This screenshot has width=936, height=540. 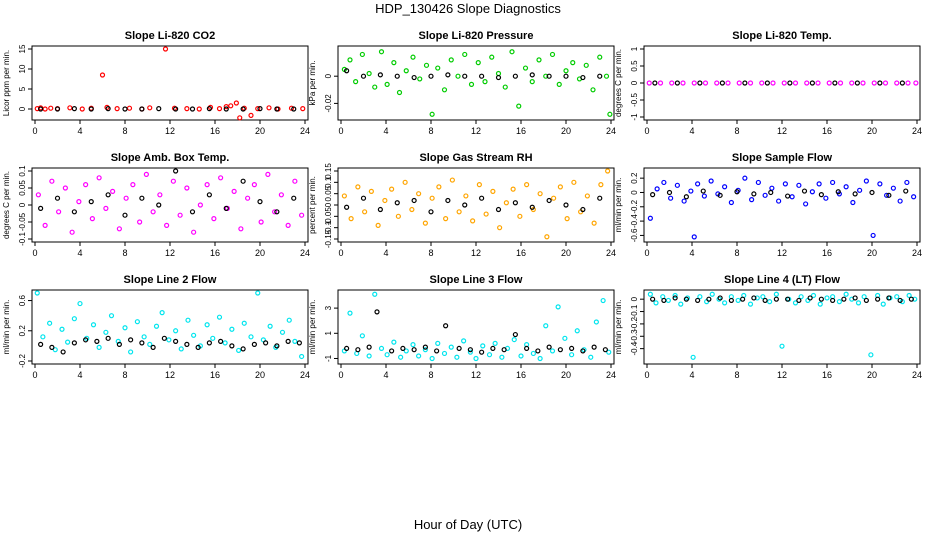 I want to click on y-tick-label: 0.1, so click(x=22, y=171).